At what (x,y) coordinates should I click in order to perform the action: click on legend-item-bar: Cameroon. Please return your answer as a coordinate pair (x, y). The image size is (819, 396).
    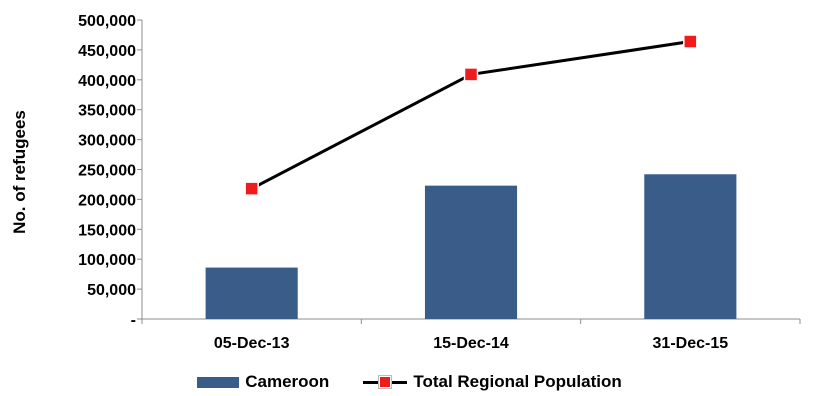
    Looking at the image, I should click on (263, 382).